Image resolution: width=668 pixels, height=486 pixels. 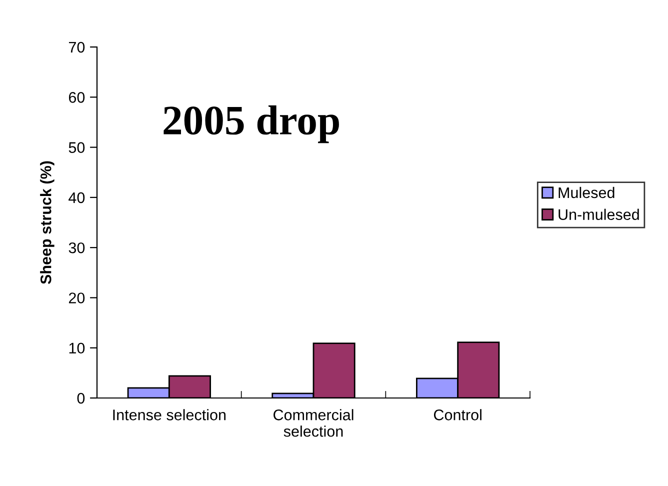 I want to click on y-tick-label: 50, so click(x=76, y=147).